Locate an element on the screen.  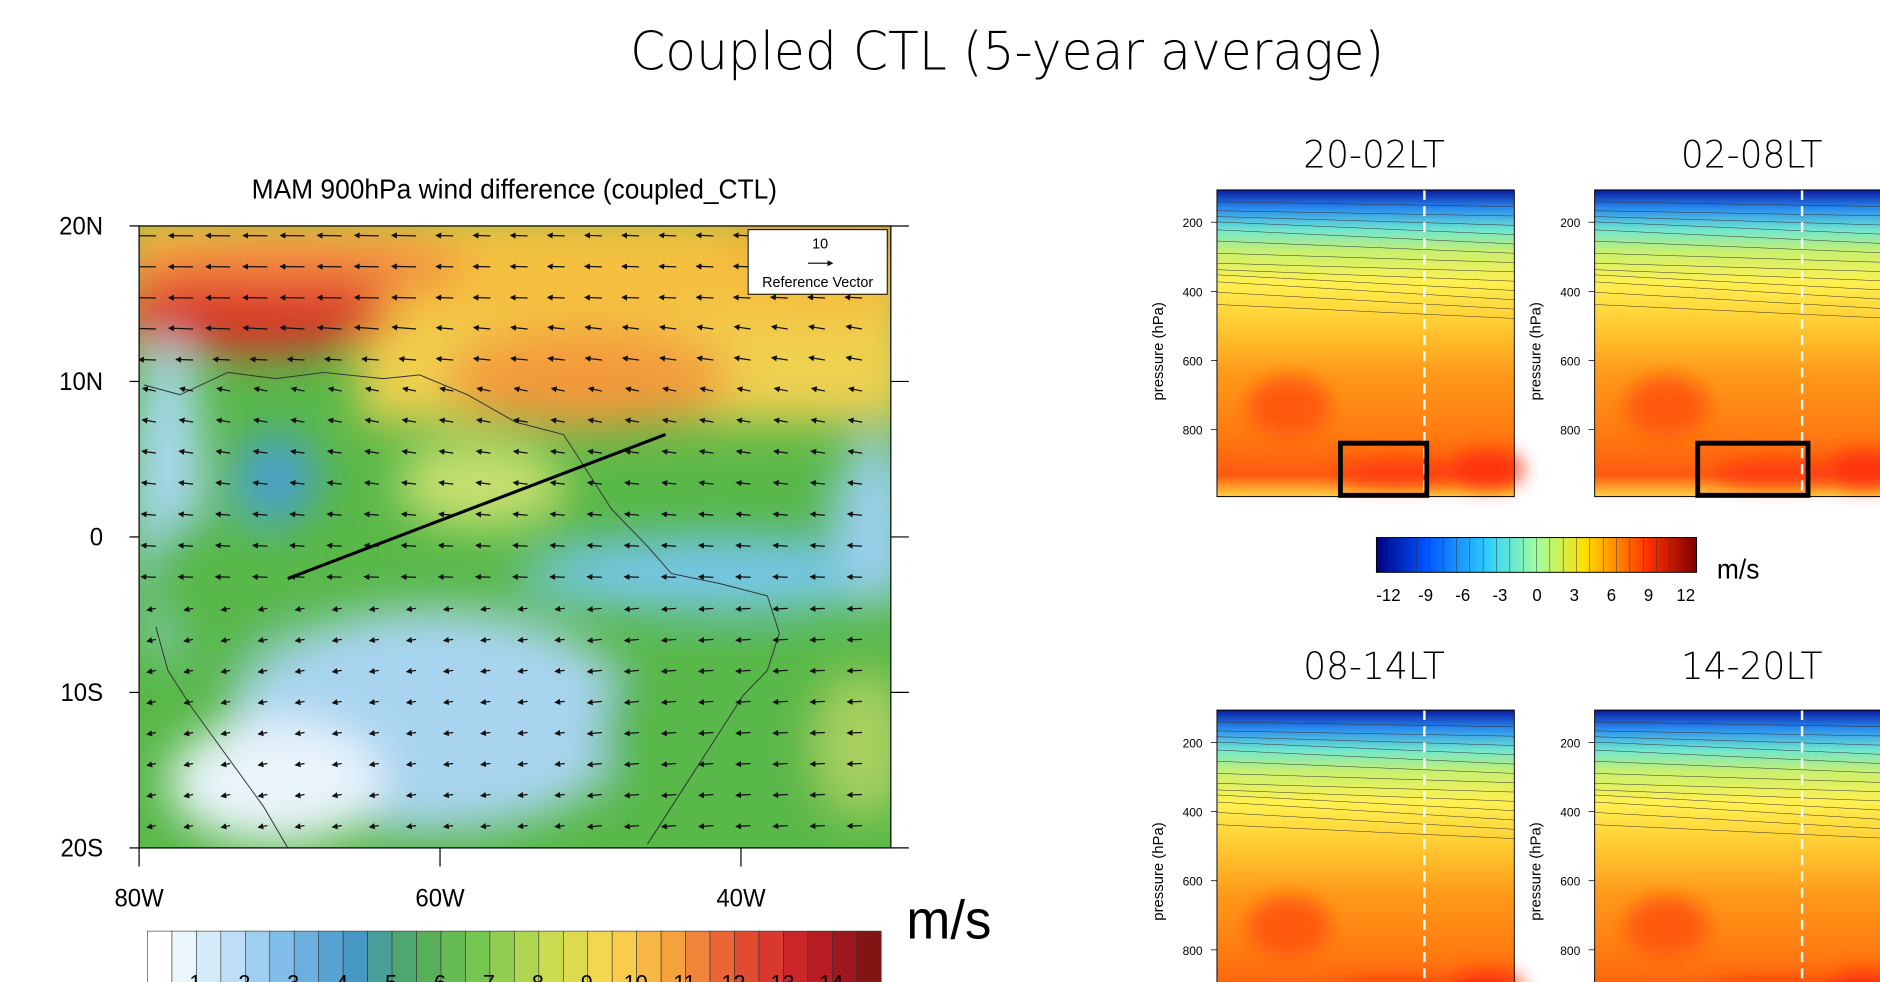
map-colorbar-label: 2 is located at coordinates (244, 976).